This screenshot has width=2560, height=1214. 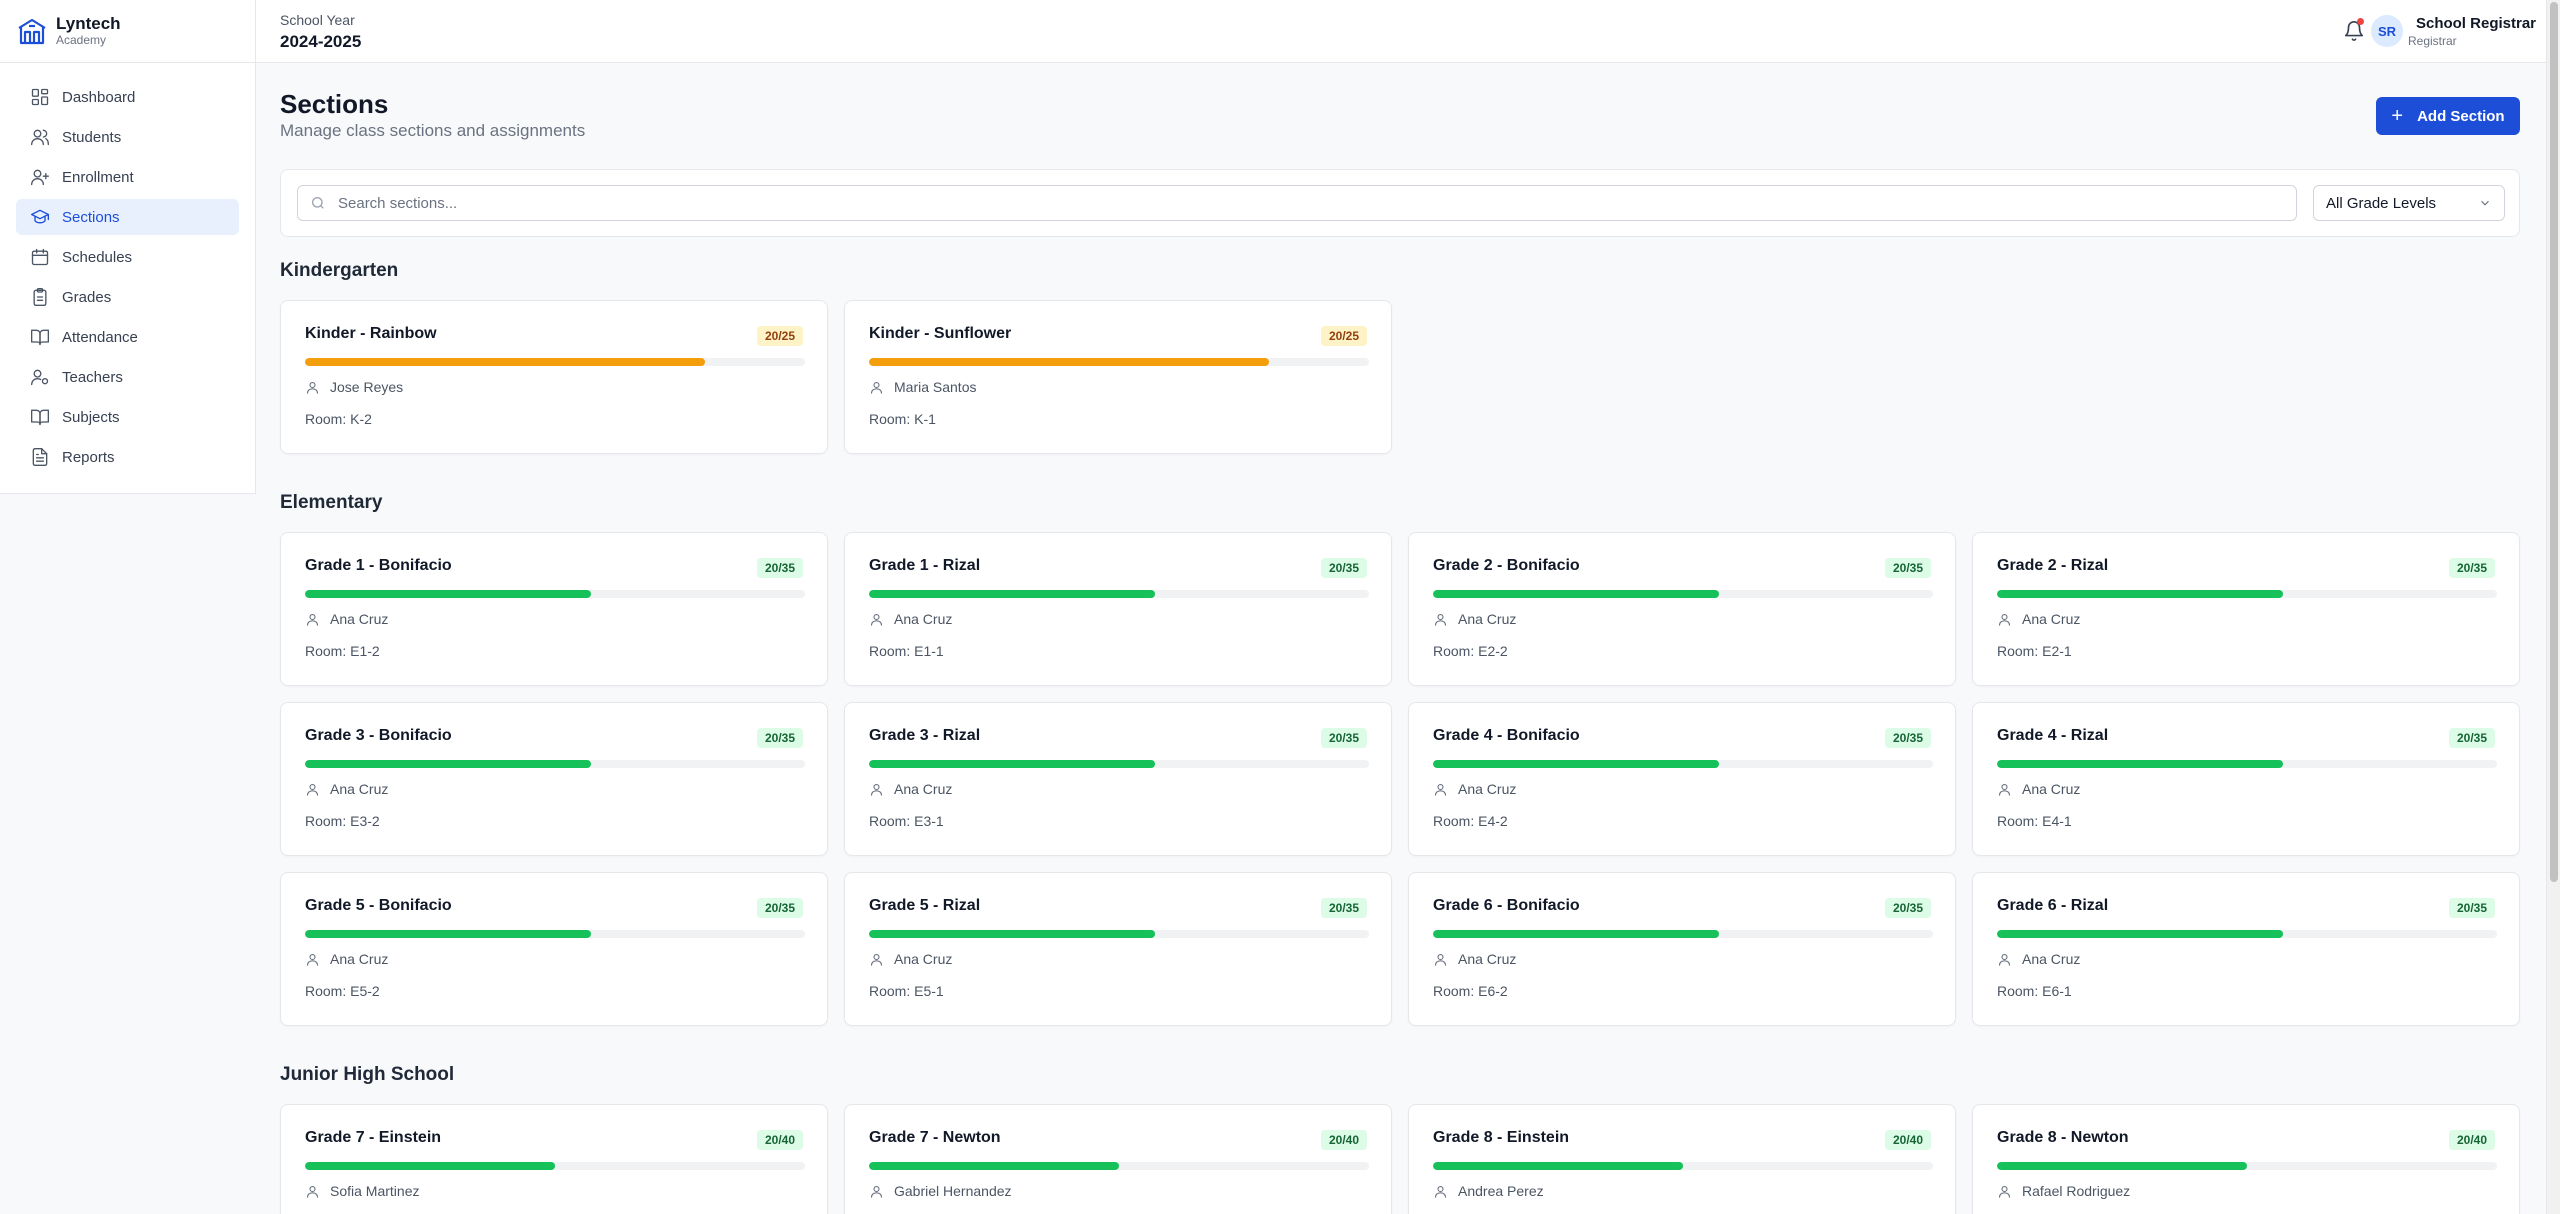 I want to click on page-title: Sections, so click(x=334, y=104).